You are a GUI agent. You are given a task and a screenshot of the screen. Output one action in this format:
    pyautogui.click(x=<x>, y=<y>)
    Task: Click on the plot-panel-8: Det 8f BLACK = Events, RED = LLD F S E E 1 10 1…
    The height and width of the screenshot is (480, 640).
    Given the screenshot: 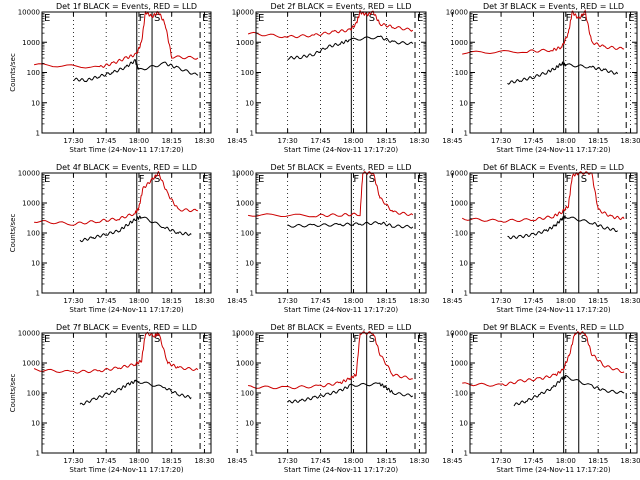 What is the action you would take?
    pyautogui.click(x=347, y=398)
    